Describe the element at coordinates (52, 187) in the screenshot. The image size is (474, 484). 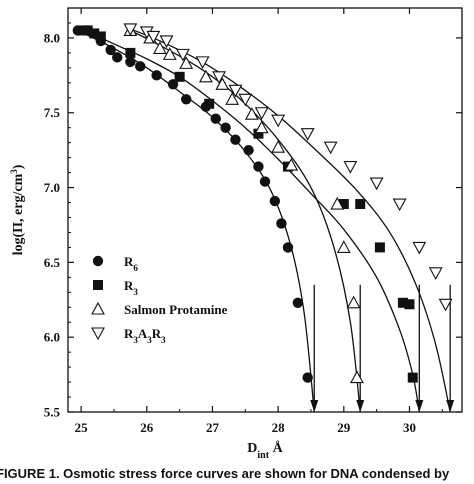
I see `y-tick-label: 7.0` at that location.